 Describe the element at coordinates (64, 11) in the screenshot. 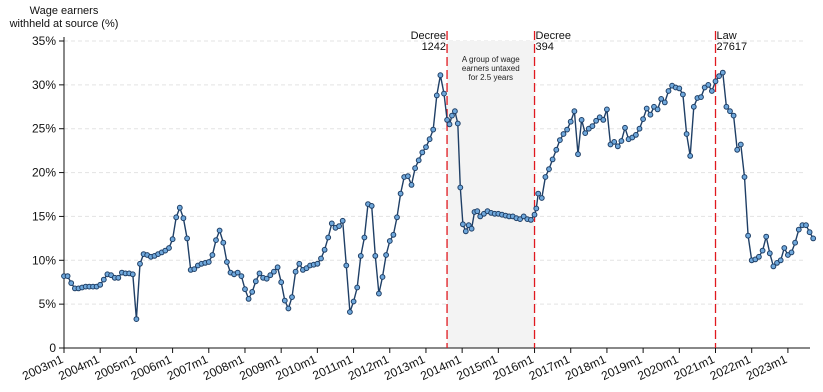

I see `y-axis-title-line-1: Wage earners` at that location.